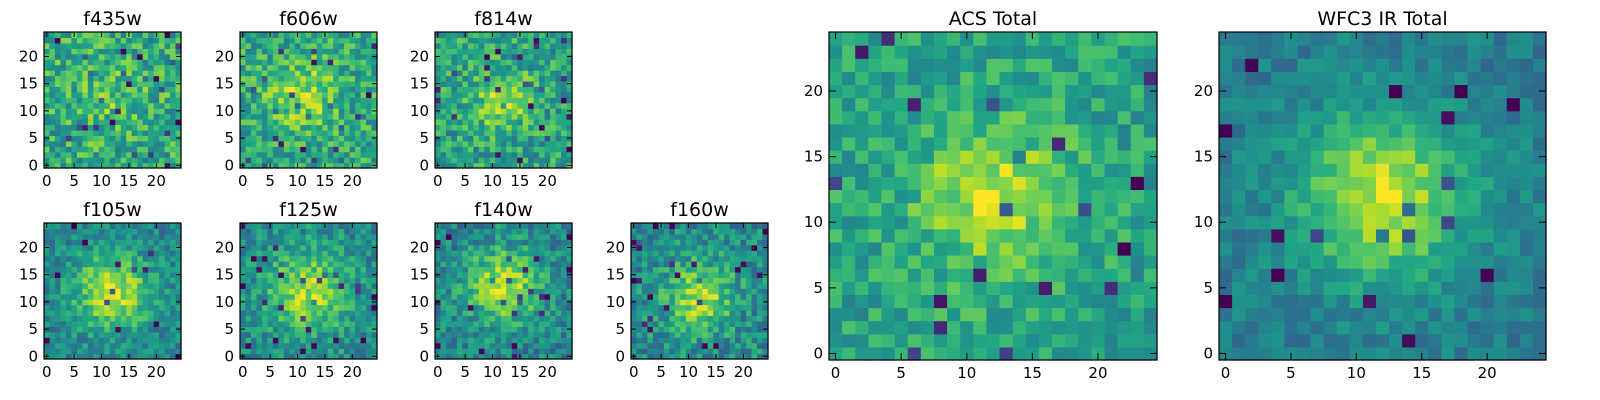  What do you see at coordinates (715, 372) in the screenshot?
I see `x-tick-label: 15` at bounding box center [715, 372].